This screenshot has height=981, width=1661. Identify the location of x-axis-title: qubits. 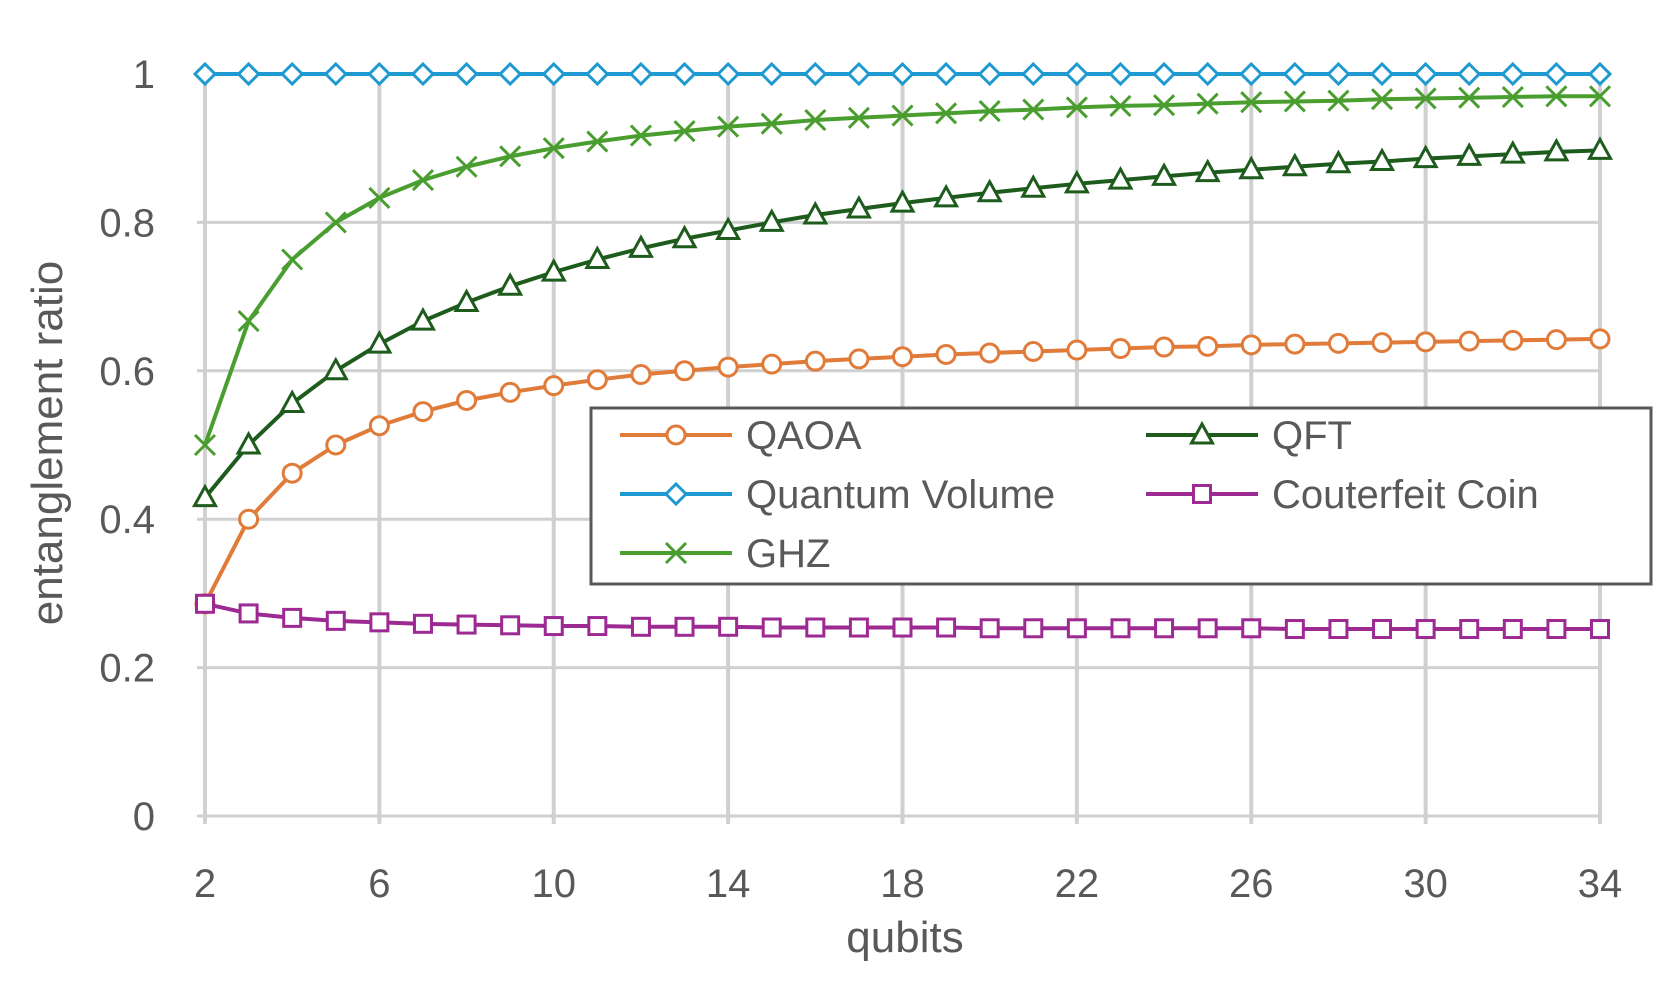
(904, 937).